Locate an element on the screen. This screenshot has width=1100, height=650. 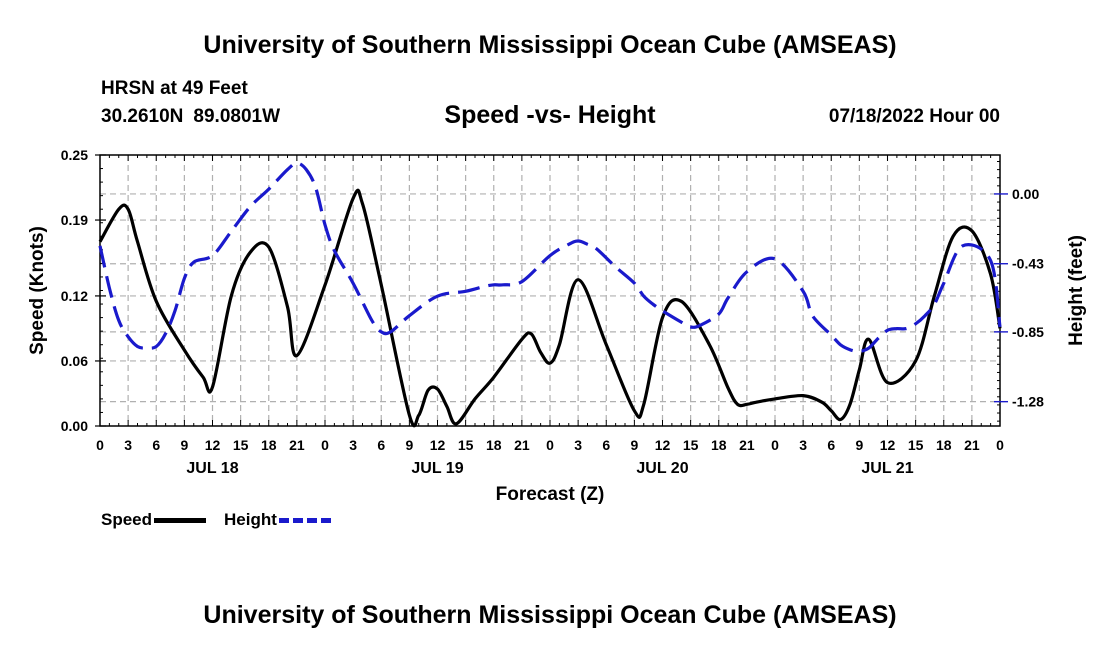
y-right-tick-label: 0.00 is located at coordinates (1025, 194).